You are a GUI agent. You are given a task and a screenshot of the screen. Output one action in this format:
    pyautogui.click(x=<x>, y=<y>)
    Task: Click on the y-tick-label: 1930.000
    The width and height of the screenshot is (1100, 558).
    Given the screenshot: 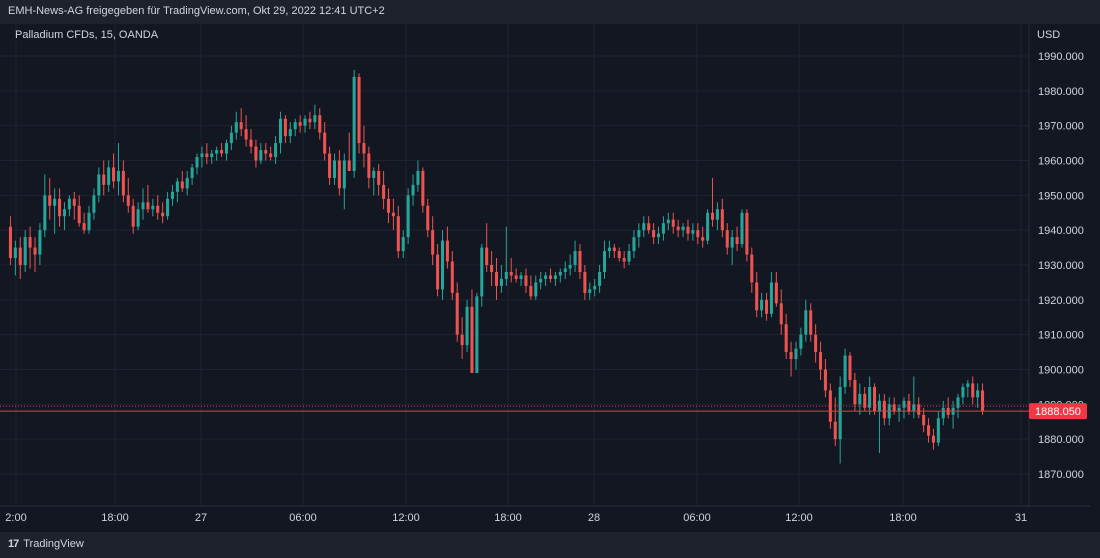 What is the action you would take?
    pyautogui.click(x=1061, y=266)
    